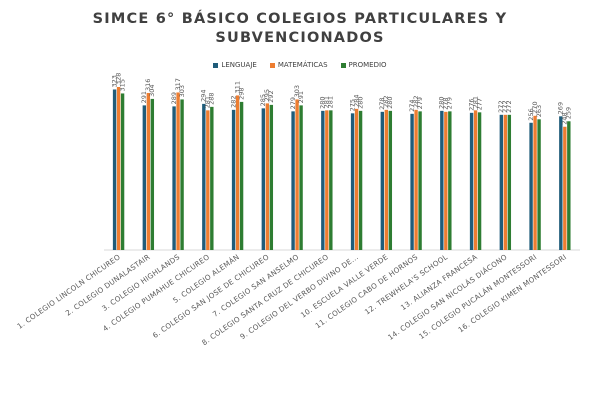  Describe the element at coordinates (535, 107) in the screenshot. I see `data-label-matemáticas-15: 270` at that location.